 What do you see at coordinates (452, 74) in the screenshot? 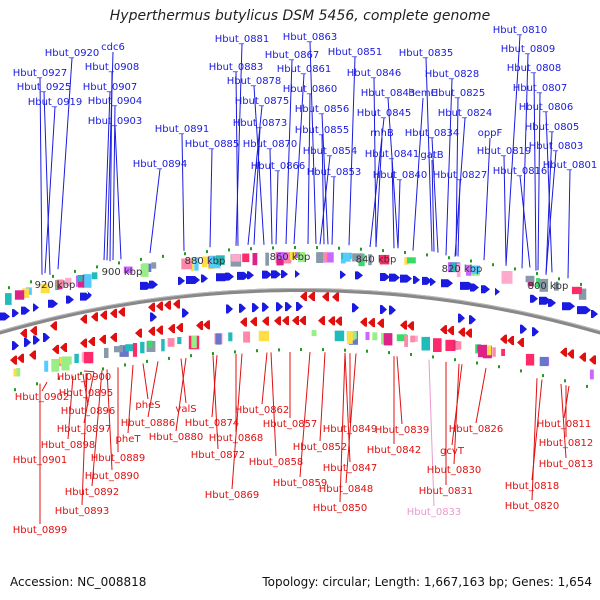
I see `gene-label-top: Hbut_0828` at bounding box center [452, 74].